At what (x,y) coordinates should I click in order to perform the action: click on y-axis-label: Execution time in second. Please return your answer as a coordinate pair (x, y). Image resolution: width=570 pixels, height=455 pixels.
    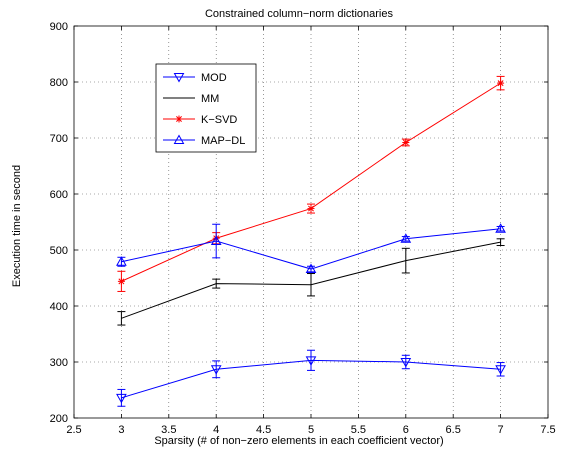
    Looking at the image, I should click on (17, 226).